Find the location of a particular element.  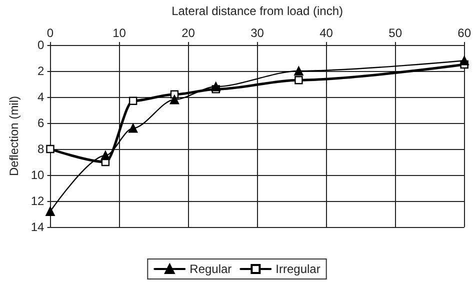

y-tick-label: 12 is located at coordinates (37, 201).